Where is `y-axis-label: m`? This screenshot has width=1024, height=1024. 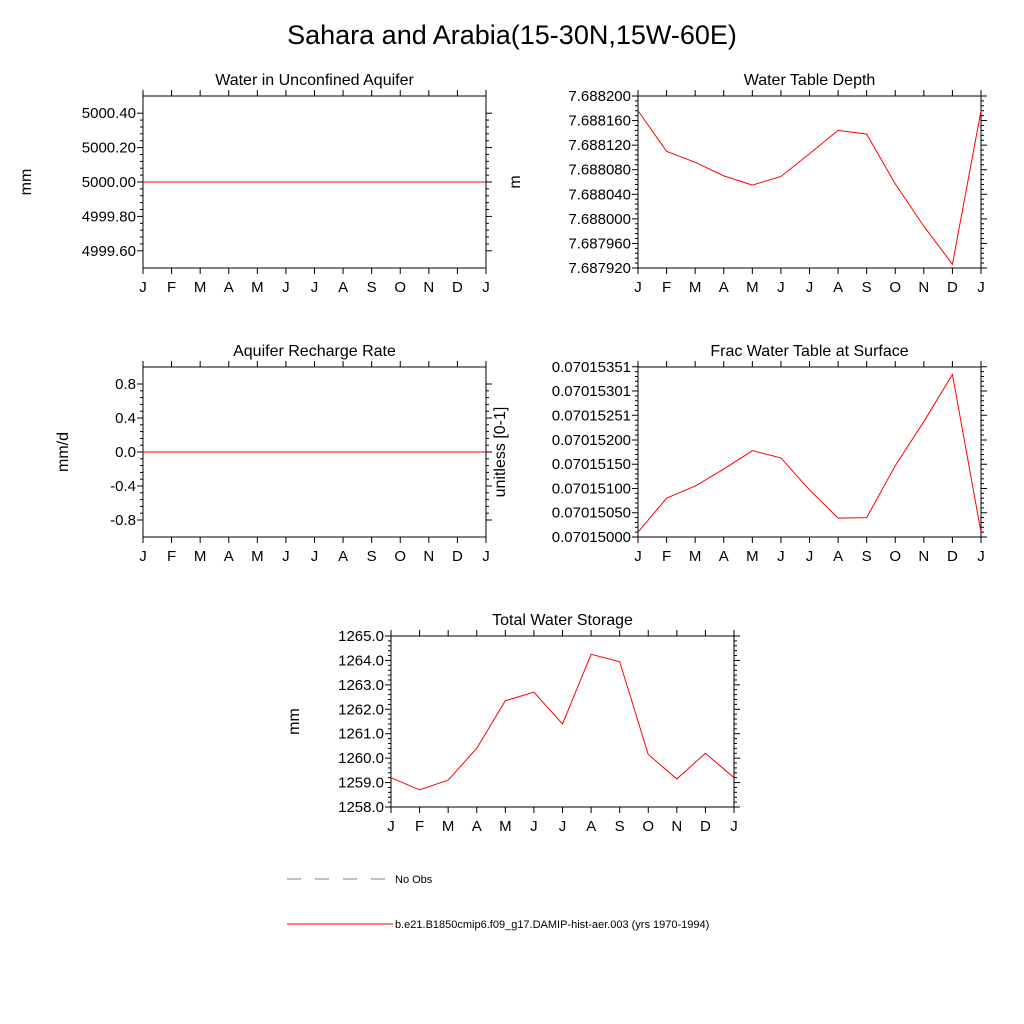 y-axis-label: m is located at coordinates (515, 181).